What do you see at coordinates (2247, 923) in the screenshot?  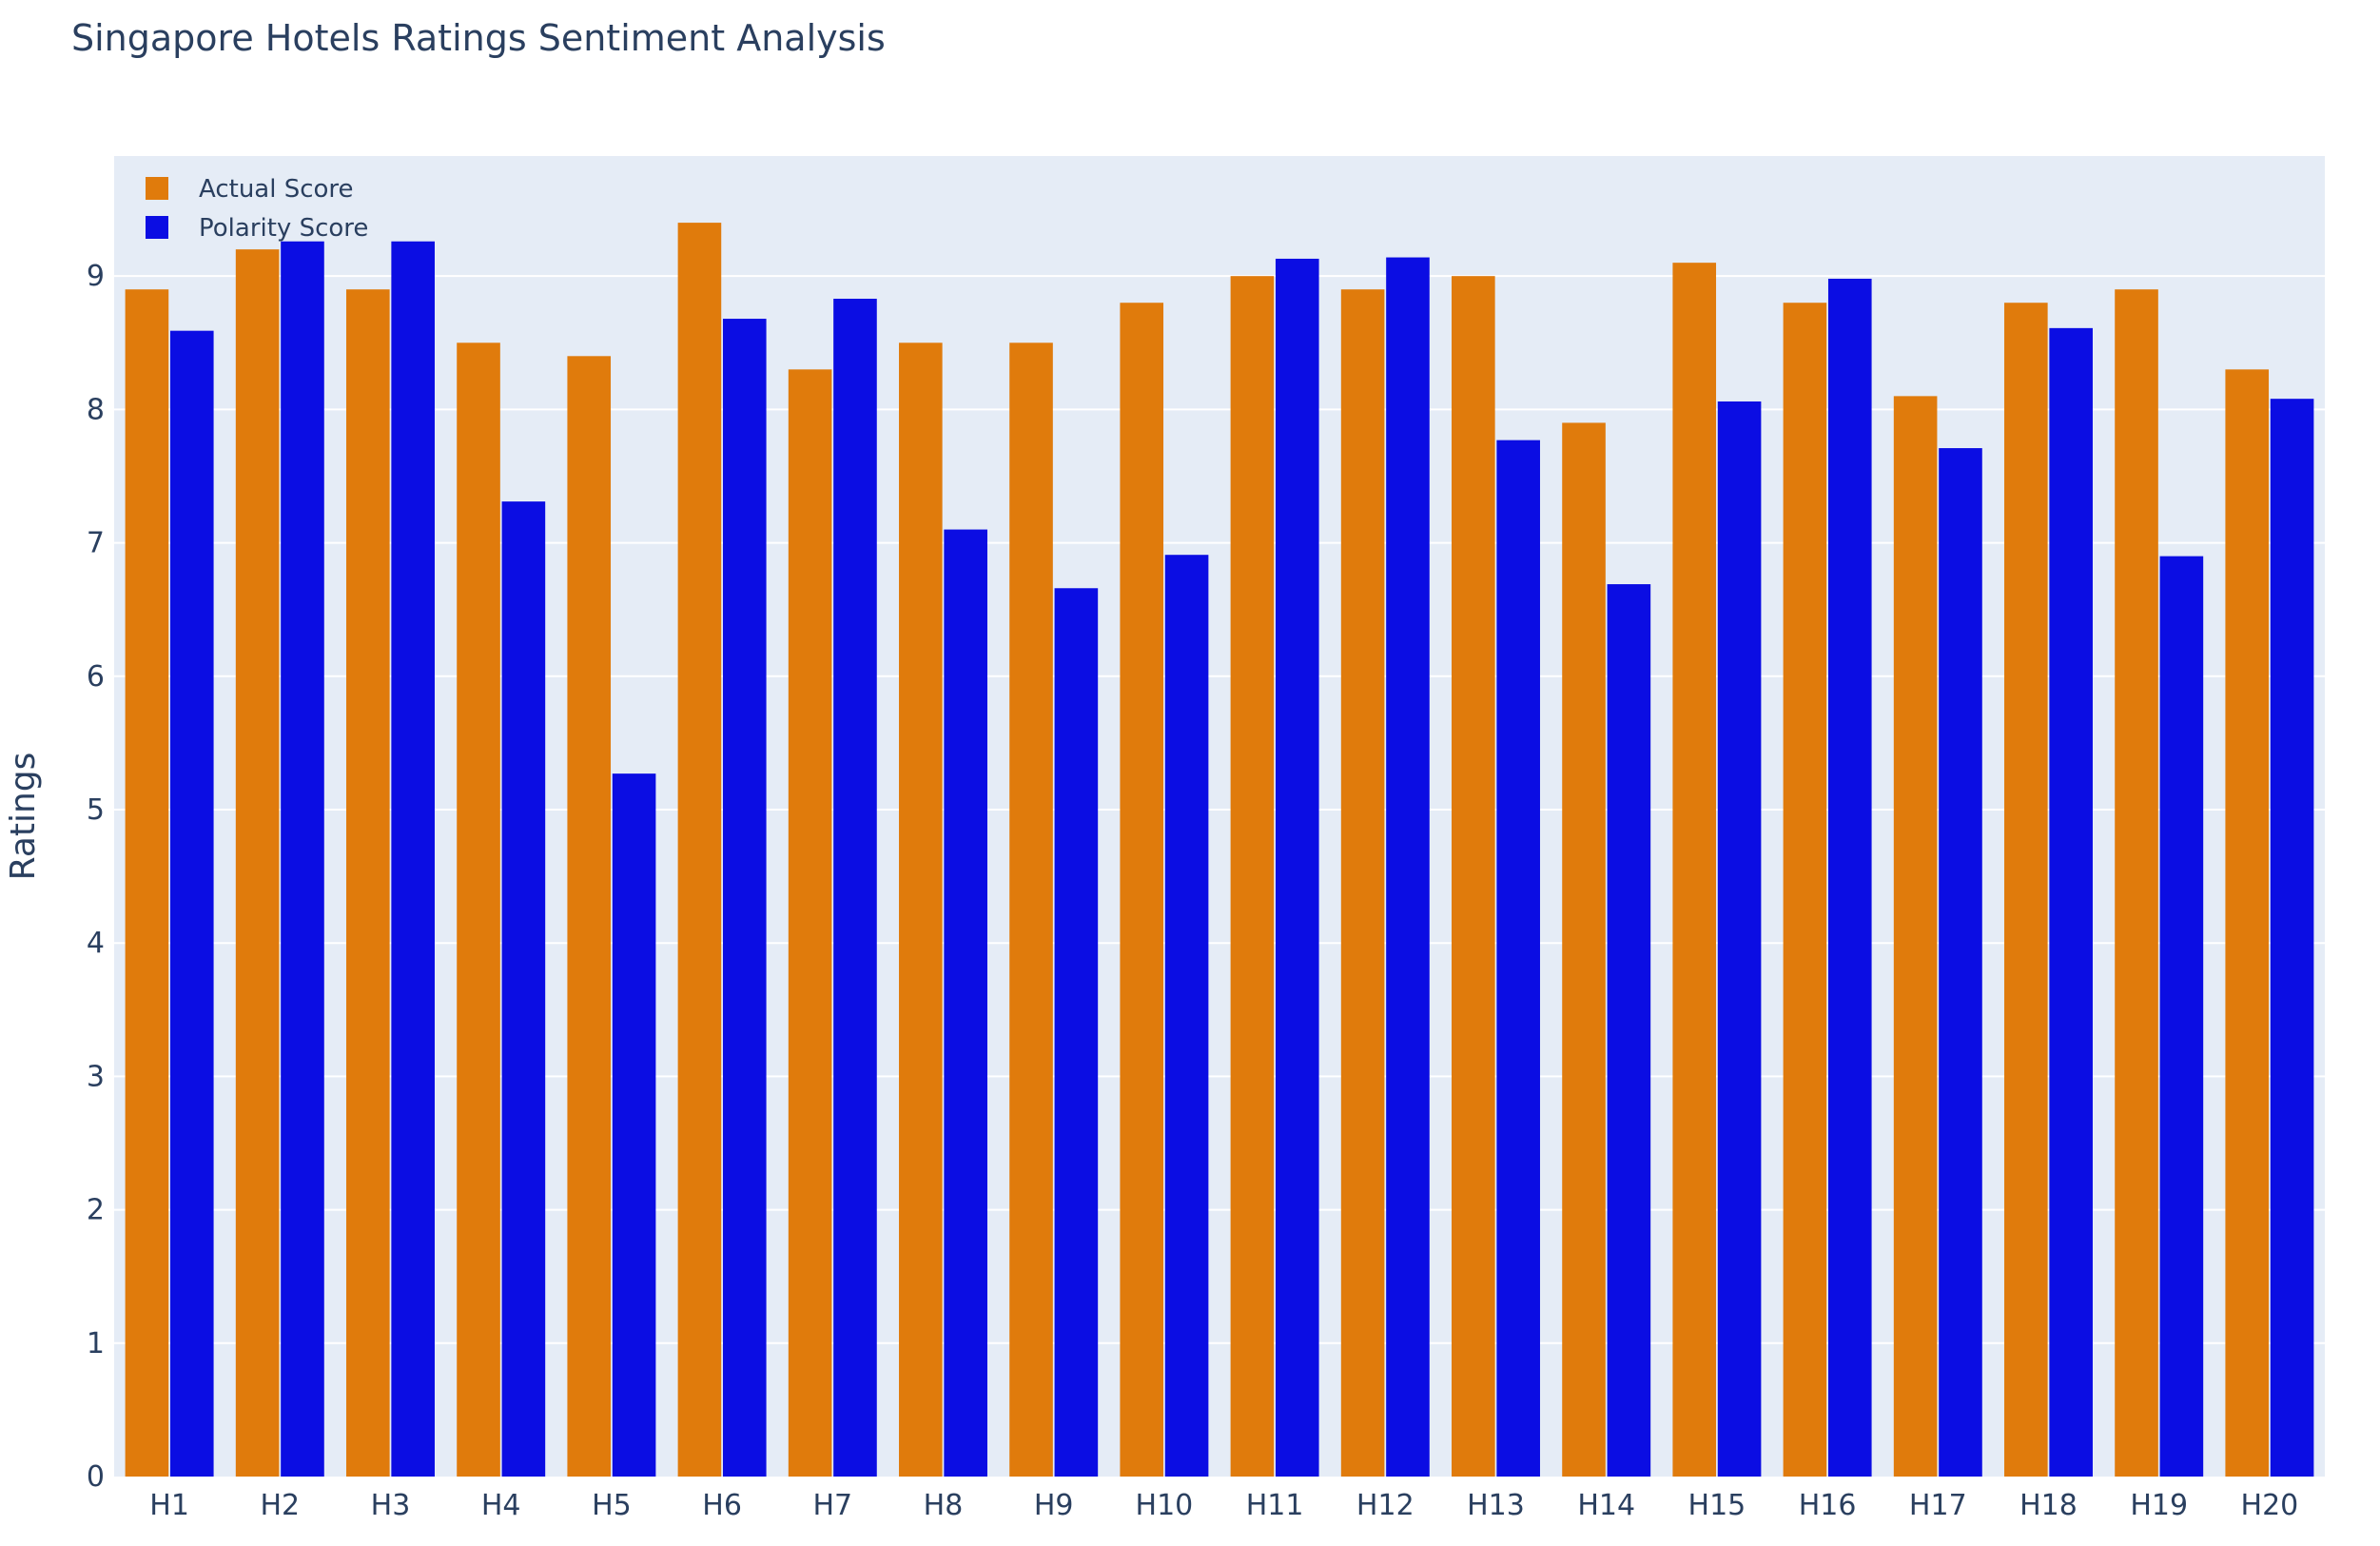 I see `bar-actual-score-h20` at bounding box center [2247, 923].